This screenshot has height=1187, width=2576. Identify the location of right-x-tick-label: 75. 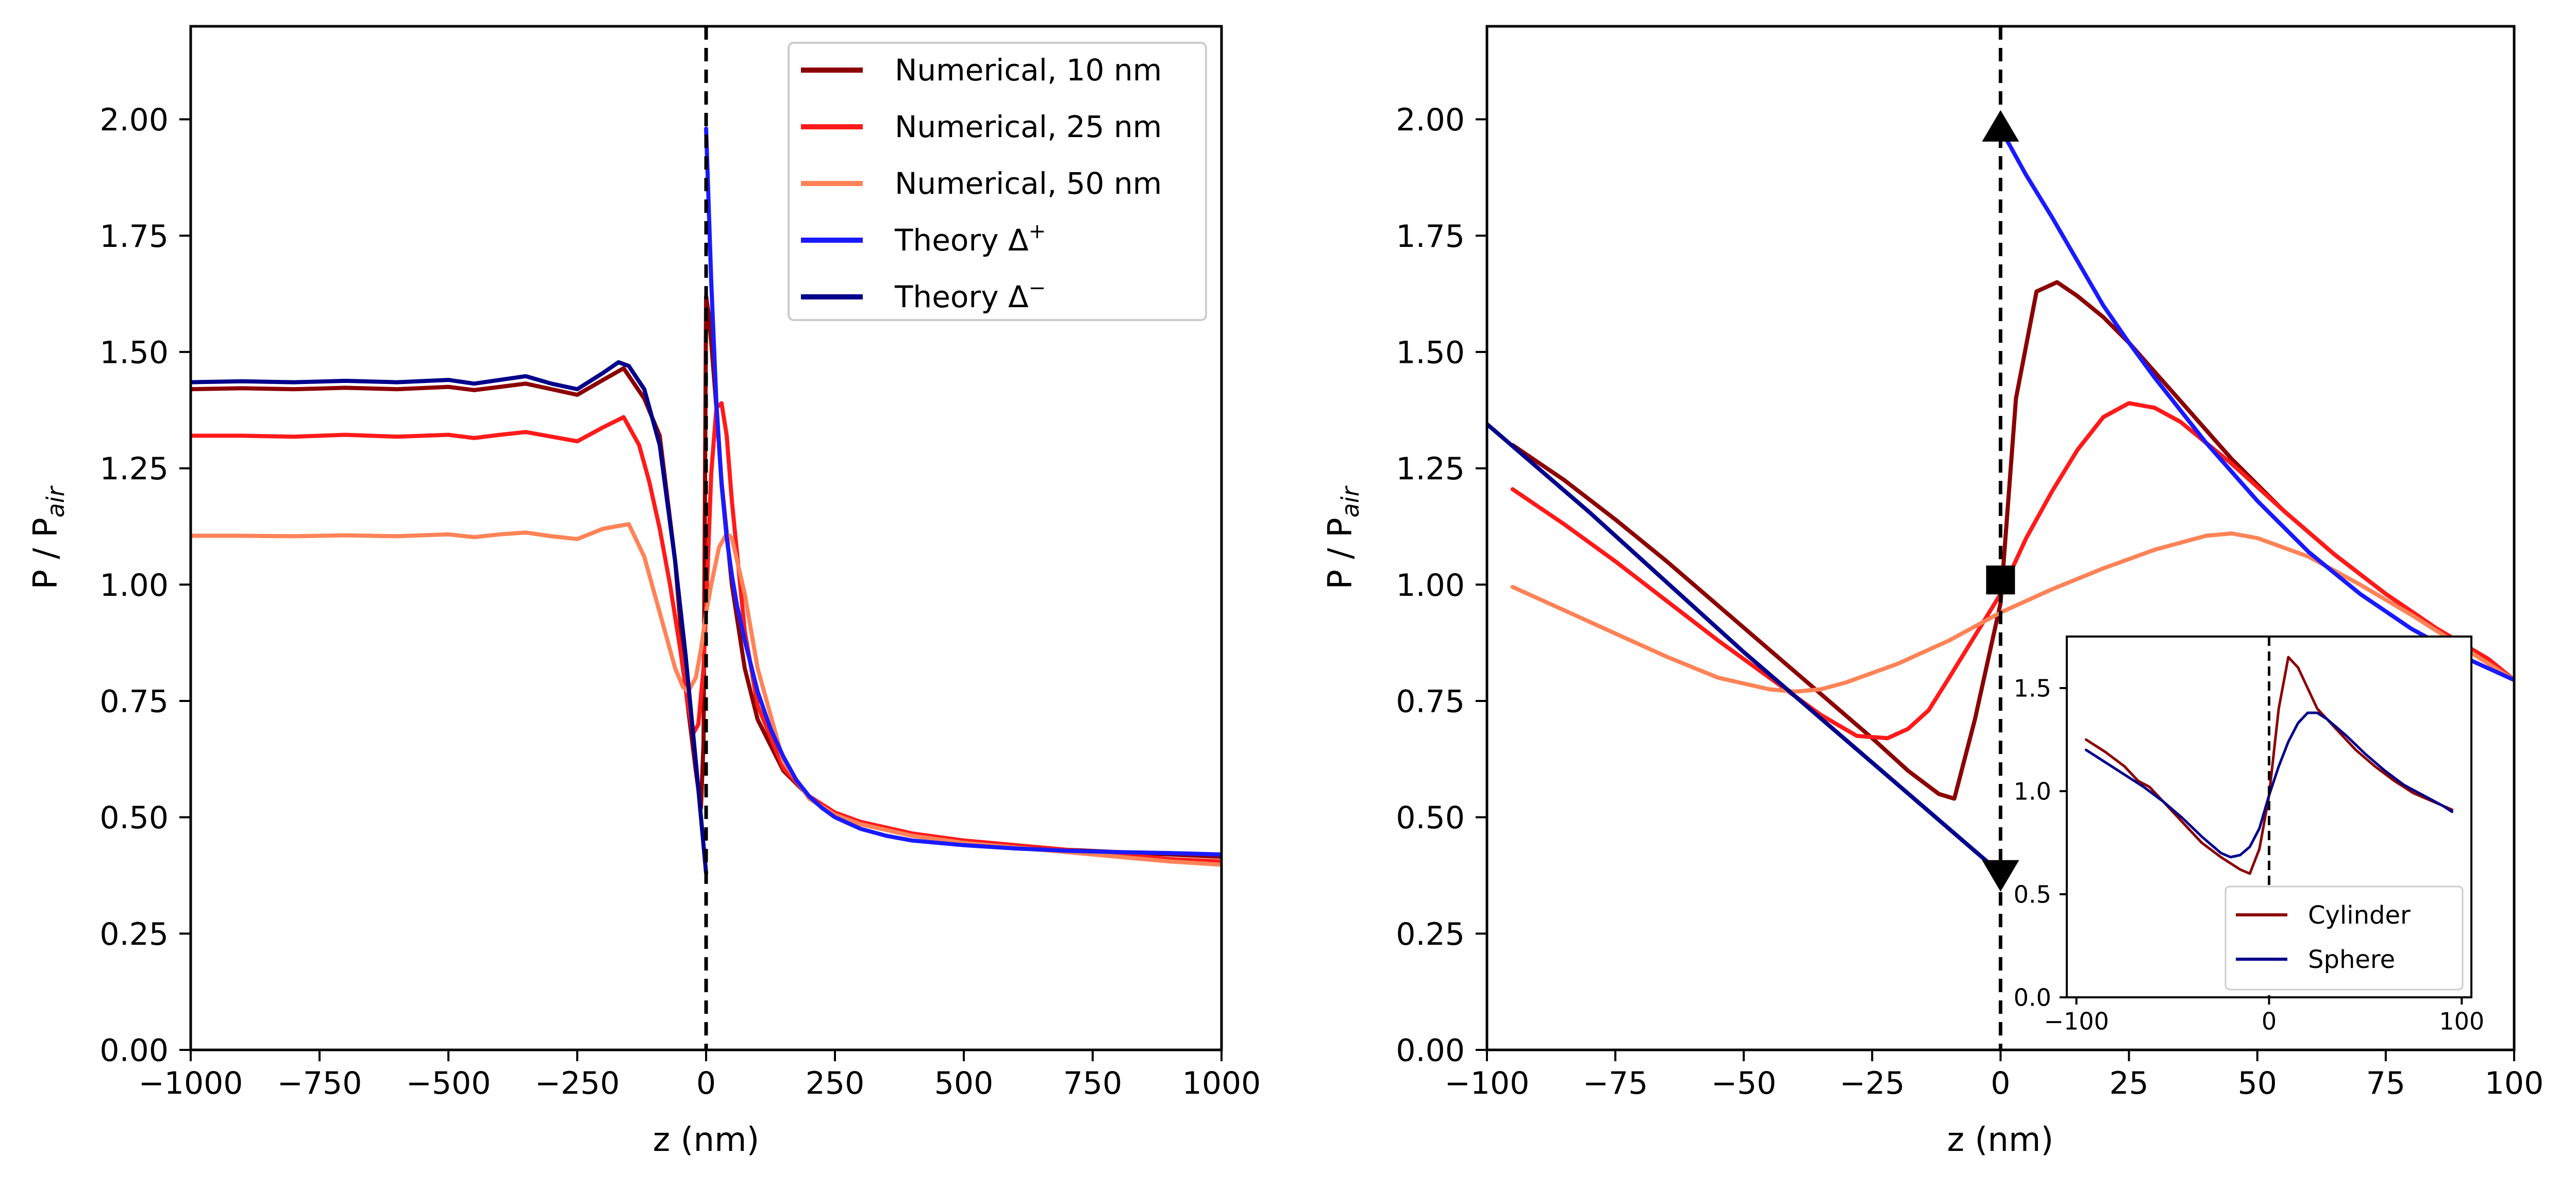
(2385, 1083).